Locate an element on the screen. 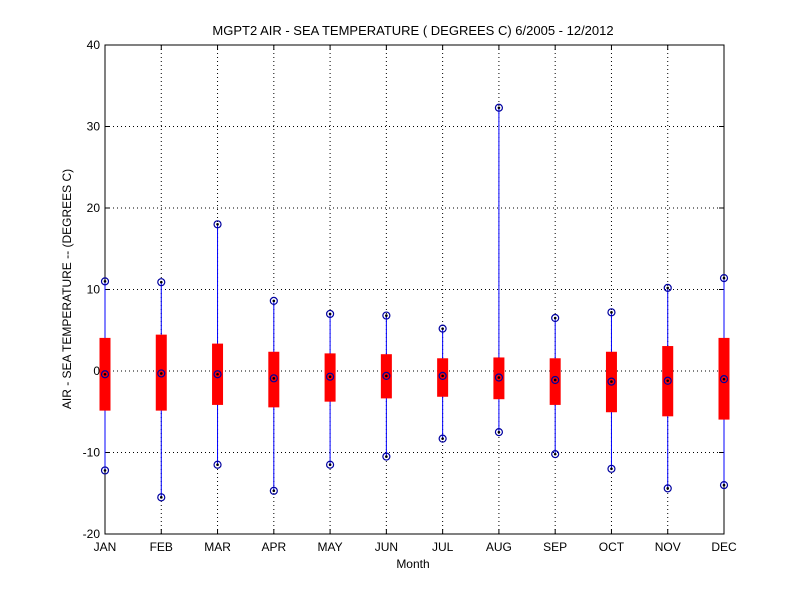  box-oct is located at coordinates (611, 390).